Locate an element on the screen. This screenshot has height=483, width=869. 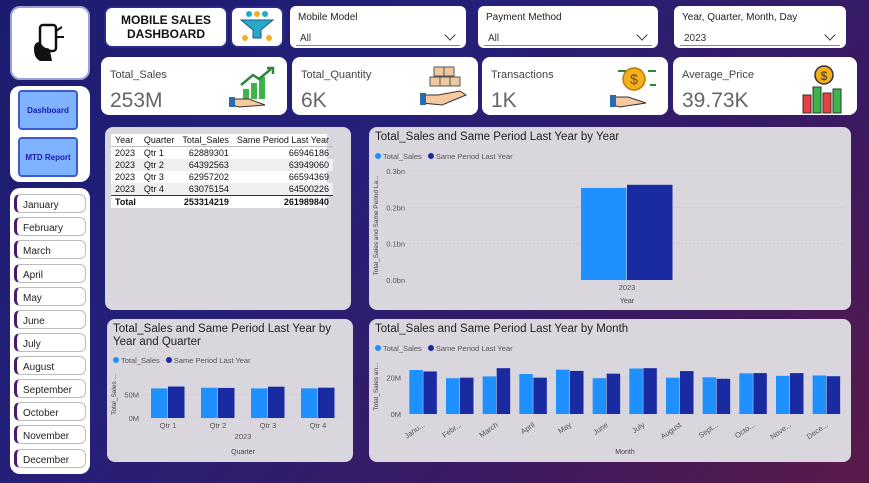
price-chart-icon: $ is located at coordinates (822, 89).